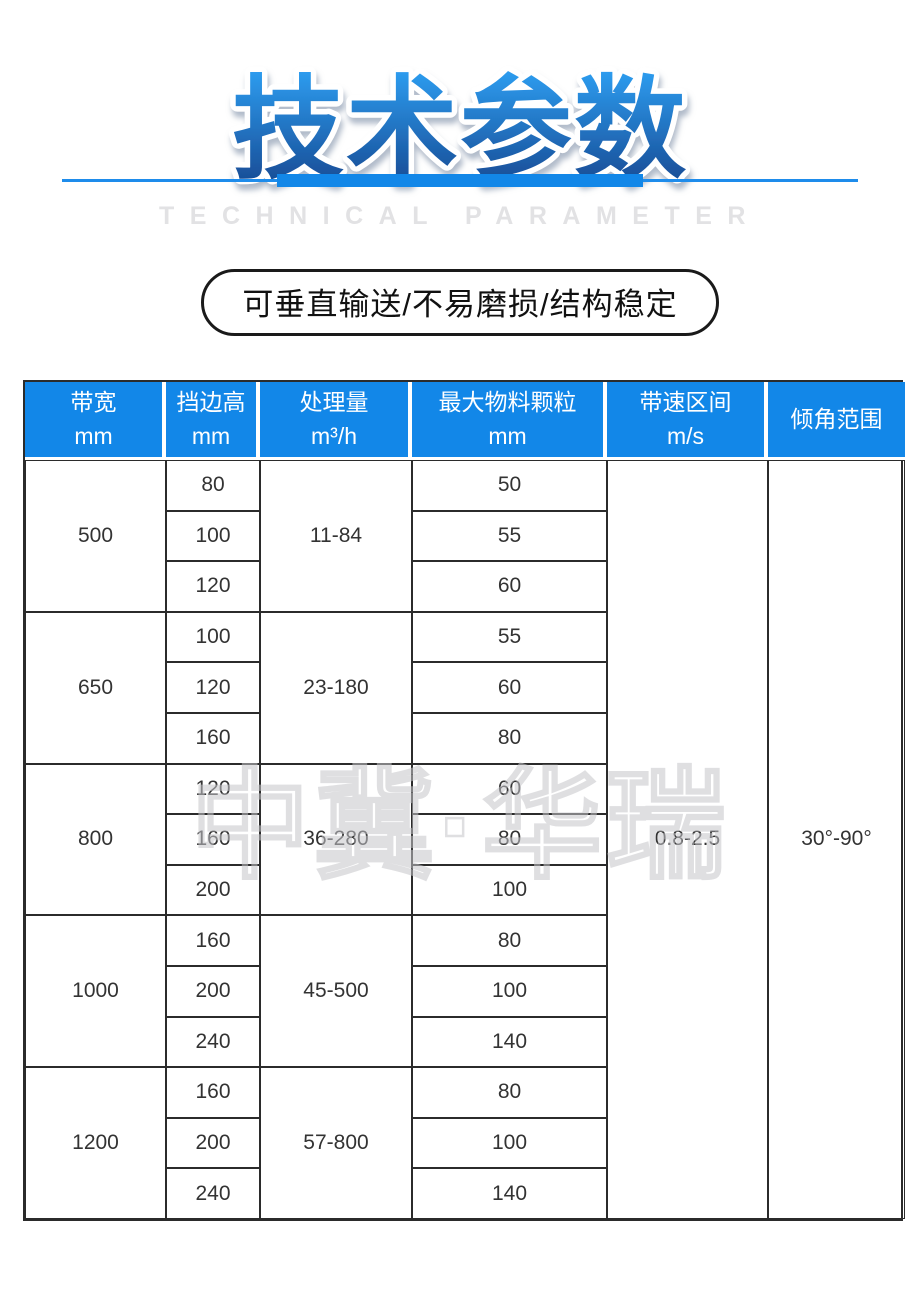 The width and height of the screenshot is (920, 1306). I want to click on cell-width-500: 500, so click(95, 536).